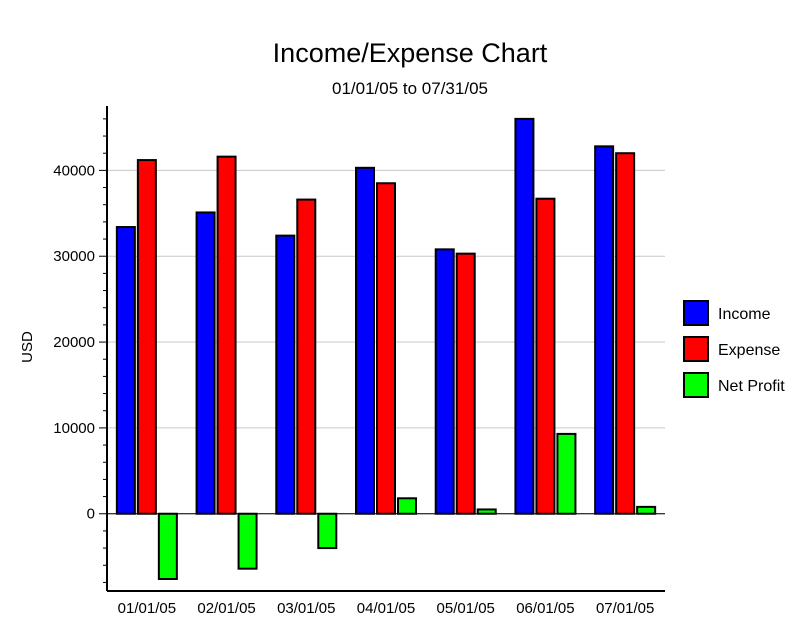 This screenshot has height=630, width=812. What do you see at coordinates (744, 314) in the screenshot?
I see `legend-label: Income` at bounding box center [744, 314].